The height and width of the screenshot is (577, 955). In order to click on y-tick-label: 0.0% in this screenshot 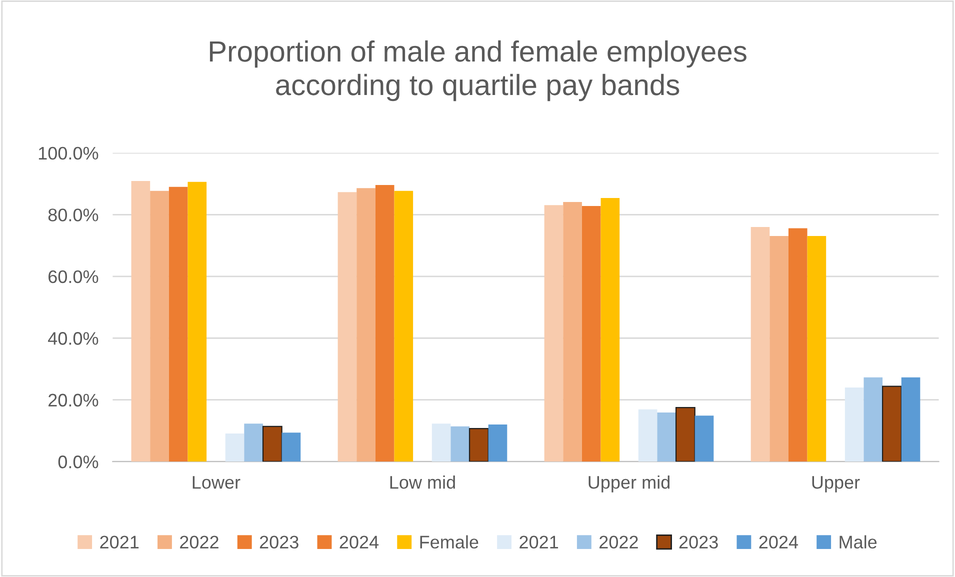, I will do `click(78, 462)`.